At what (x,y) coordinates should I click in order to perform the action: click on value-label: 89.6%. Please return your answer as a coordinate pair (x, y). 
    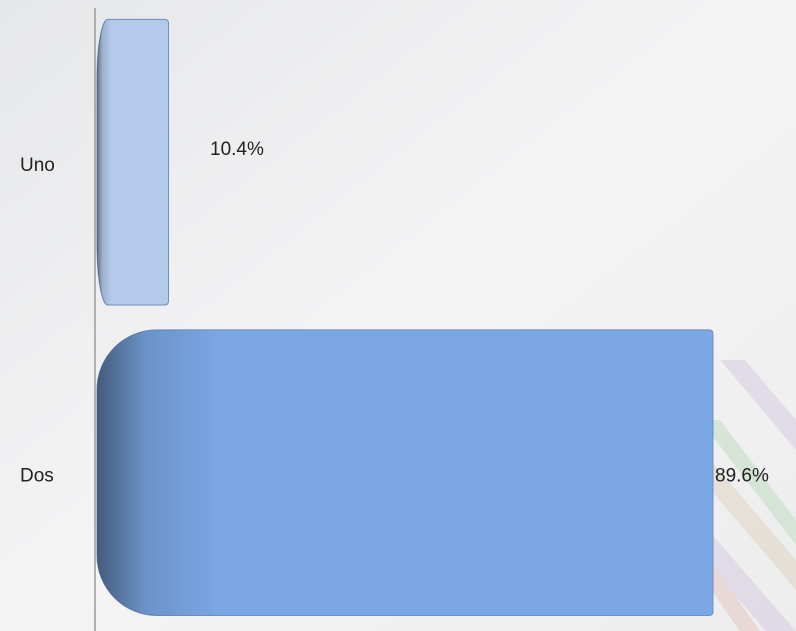
    Looking at the image, I should click on (742, 476).